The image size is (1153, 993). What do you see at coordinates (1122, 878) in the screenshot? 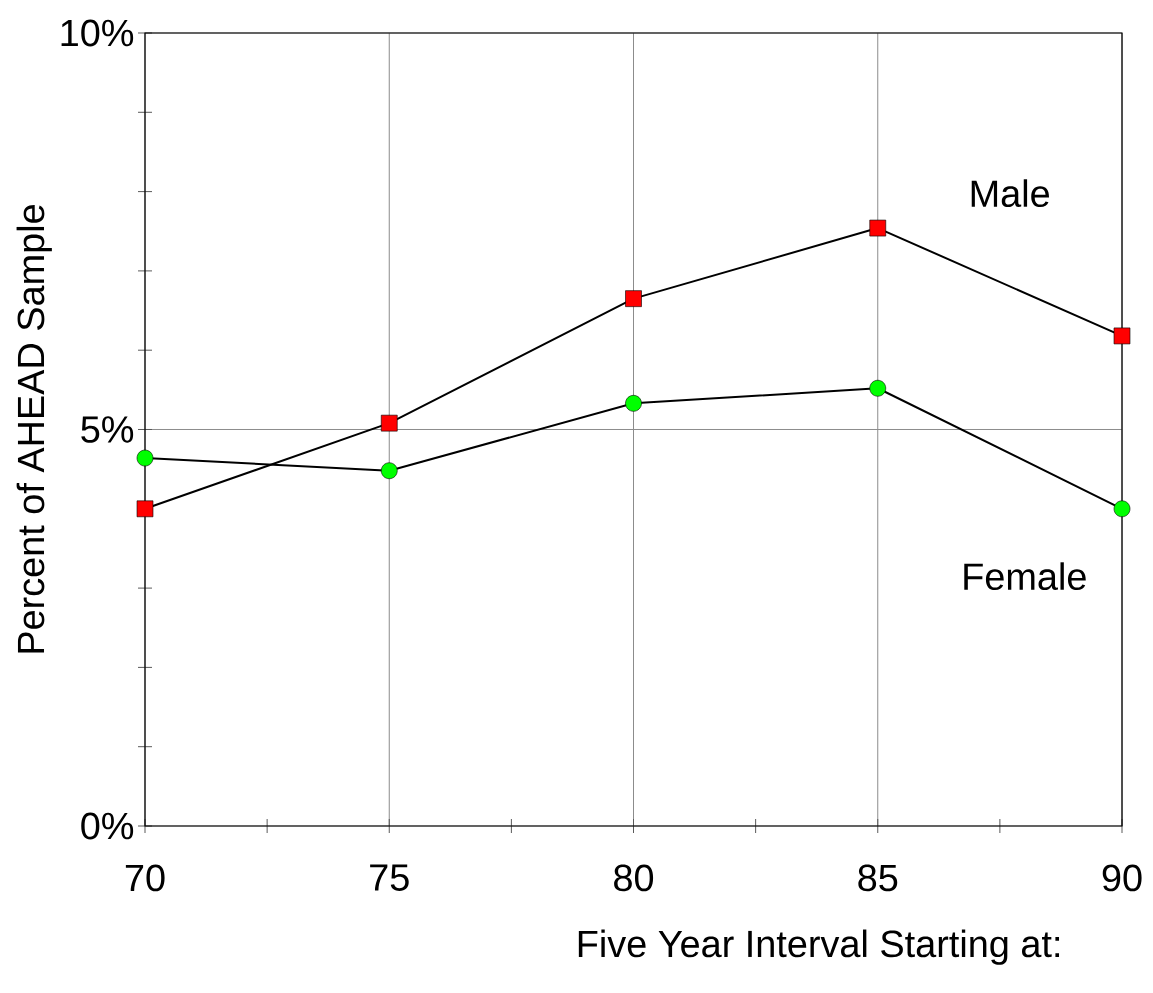
I see `x-tick-label: 90` at bounding box center [1122, 878].